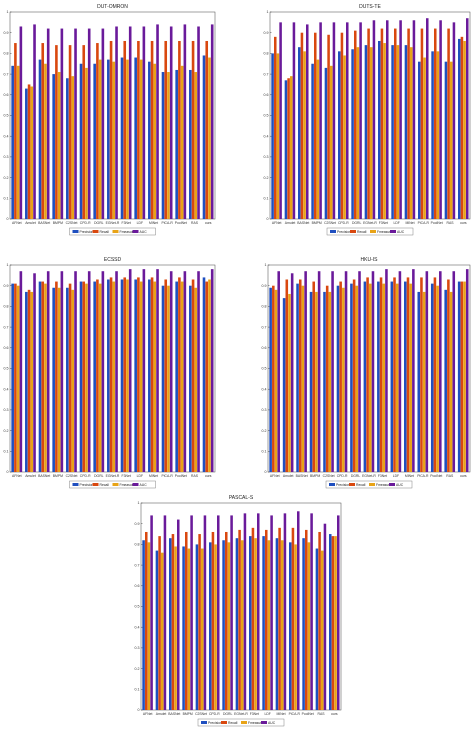 The image size is (474, 734). Describe the element at coordinates (305, 371) in the screenshot. I see `bar-auc-basnet` at that location.